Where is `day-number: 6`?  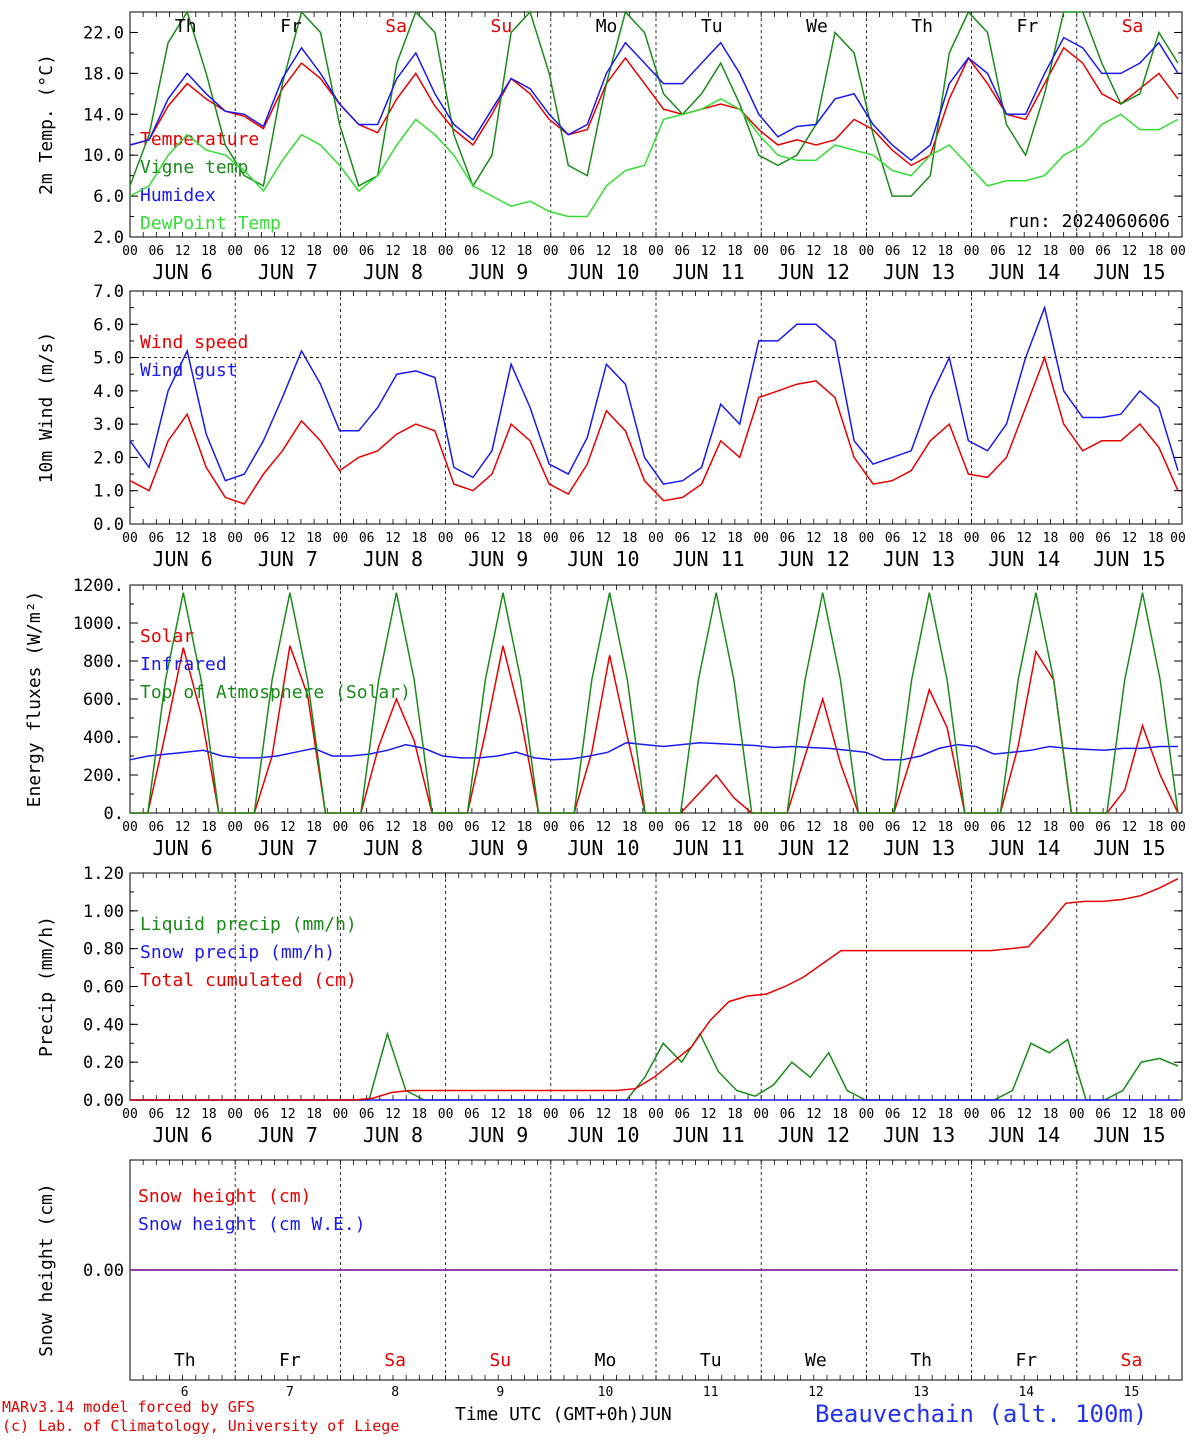 day-number: 6 is located at coordinates (185, 1392).